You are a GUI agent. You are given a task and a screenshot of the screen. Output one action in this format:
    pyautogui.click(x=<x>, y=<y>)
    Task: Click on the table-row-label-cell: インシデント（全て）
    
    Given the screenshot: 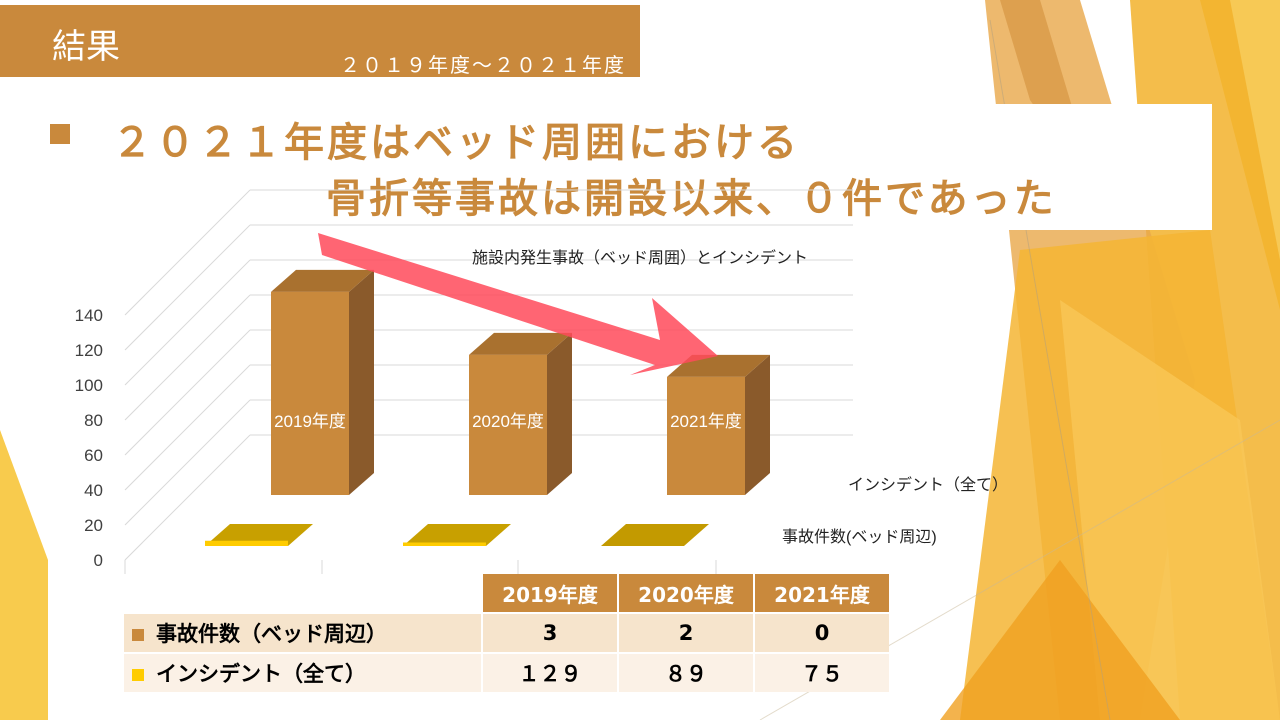 What is the action you would take?
    pyautogui.click(x=302, y=672)
    